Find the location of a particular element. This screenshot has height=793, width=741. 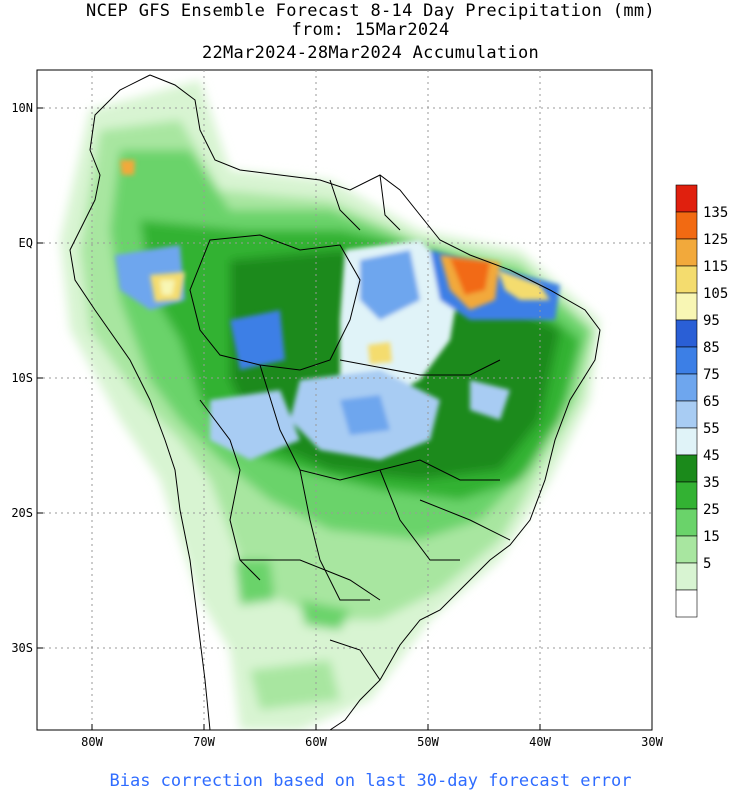

colorbar-level-label: 5 is located at coordinates (707, 564).